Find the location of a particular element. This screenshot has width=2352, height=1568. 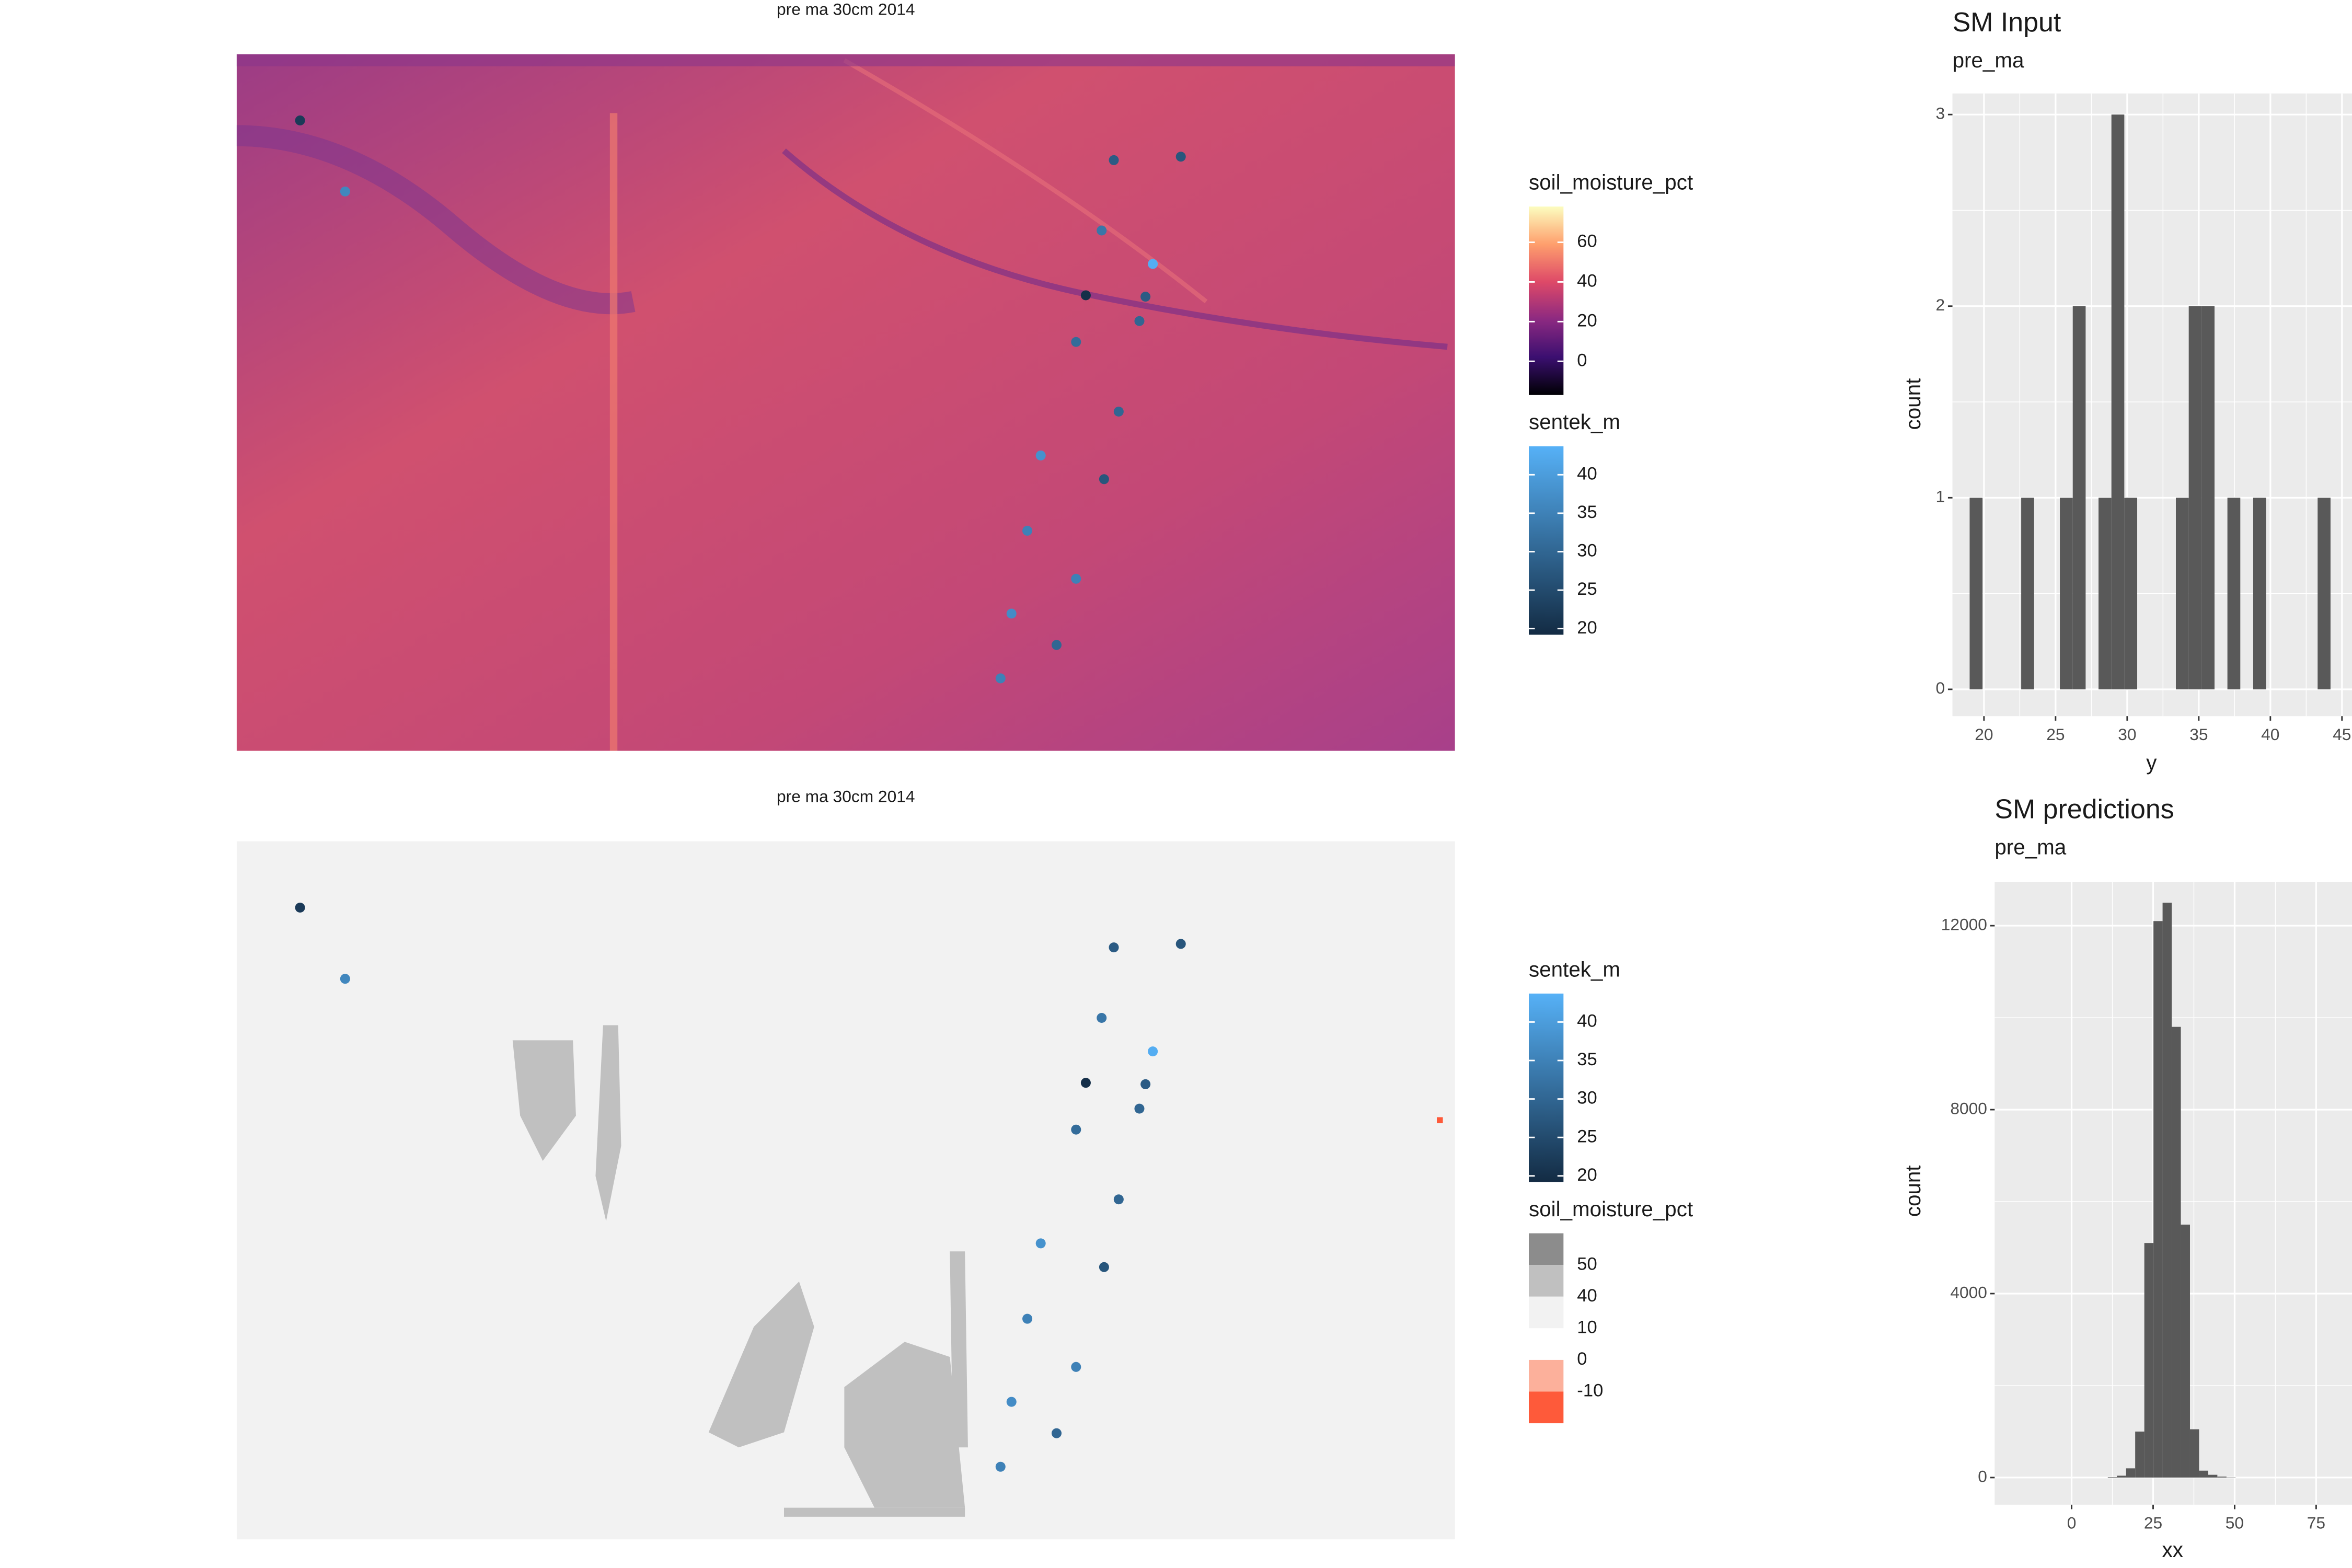

x-tick-label: 20 is located at coordinates (1984, 734).